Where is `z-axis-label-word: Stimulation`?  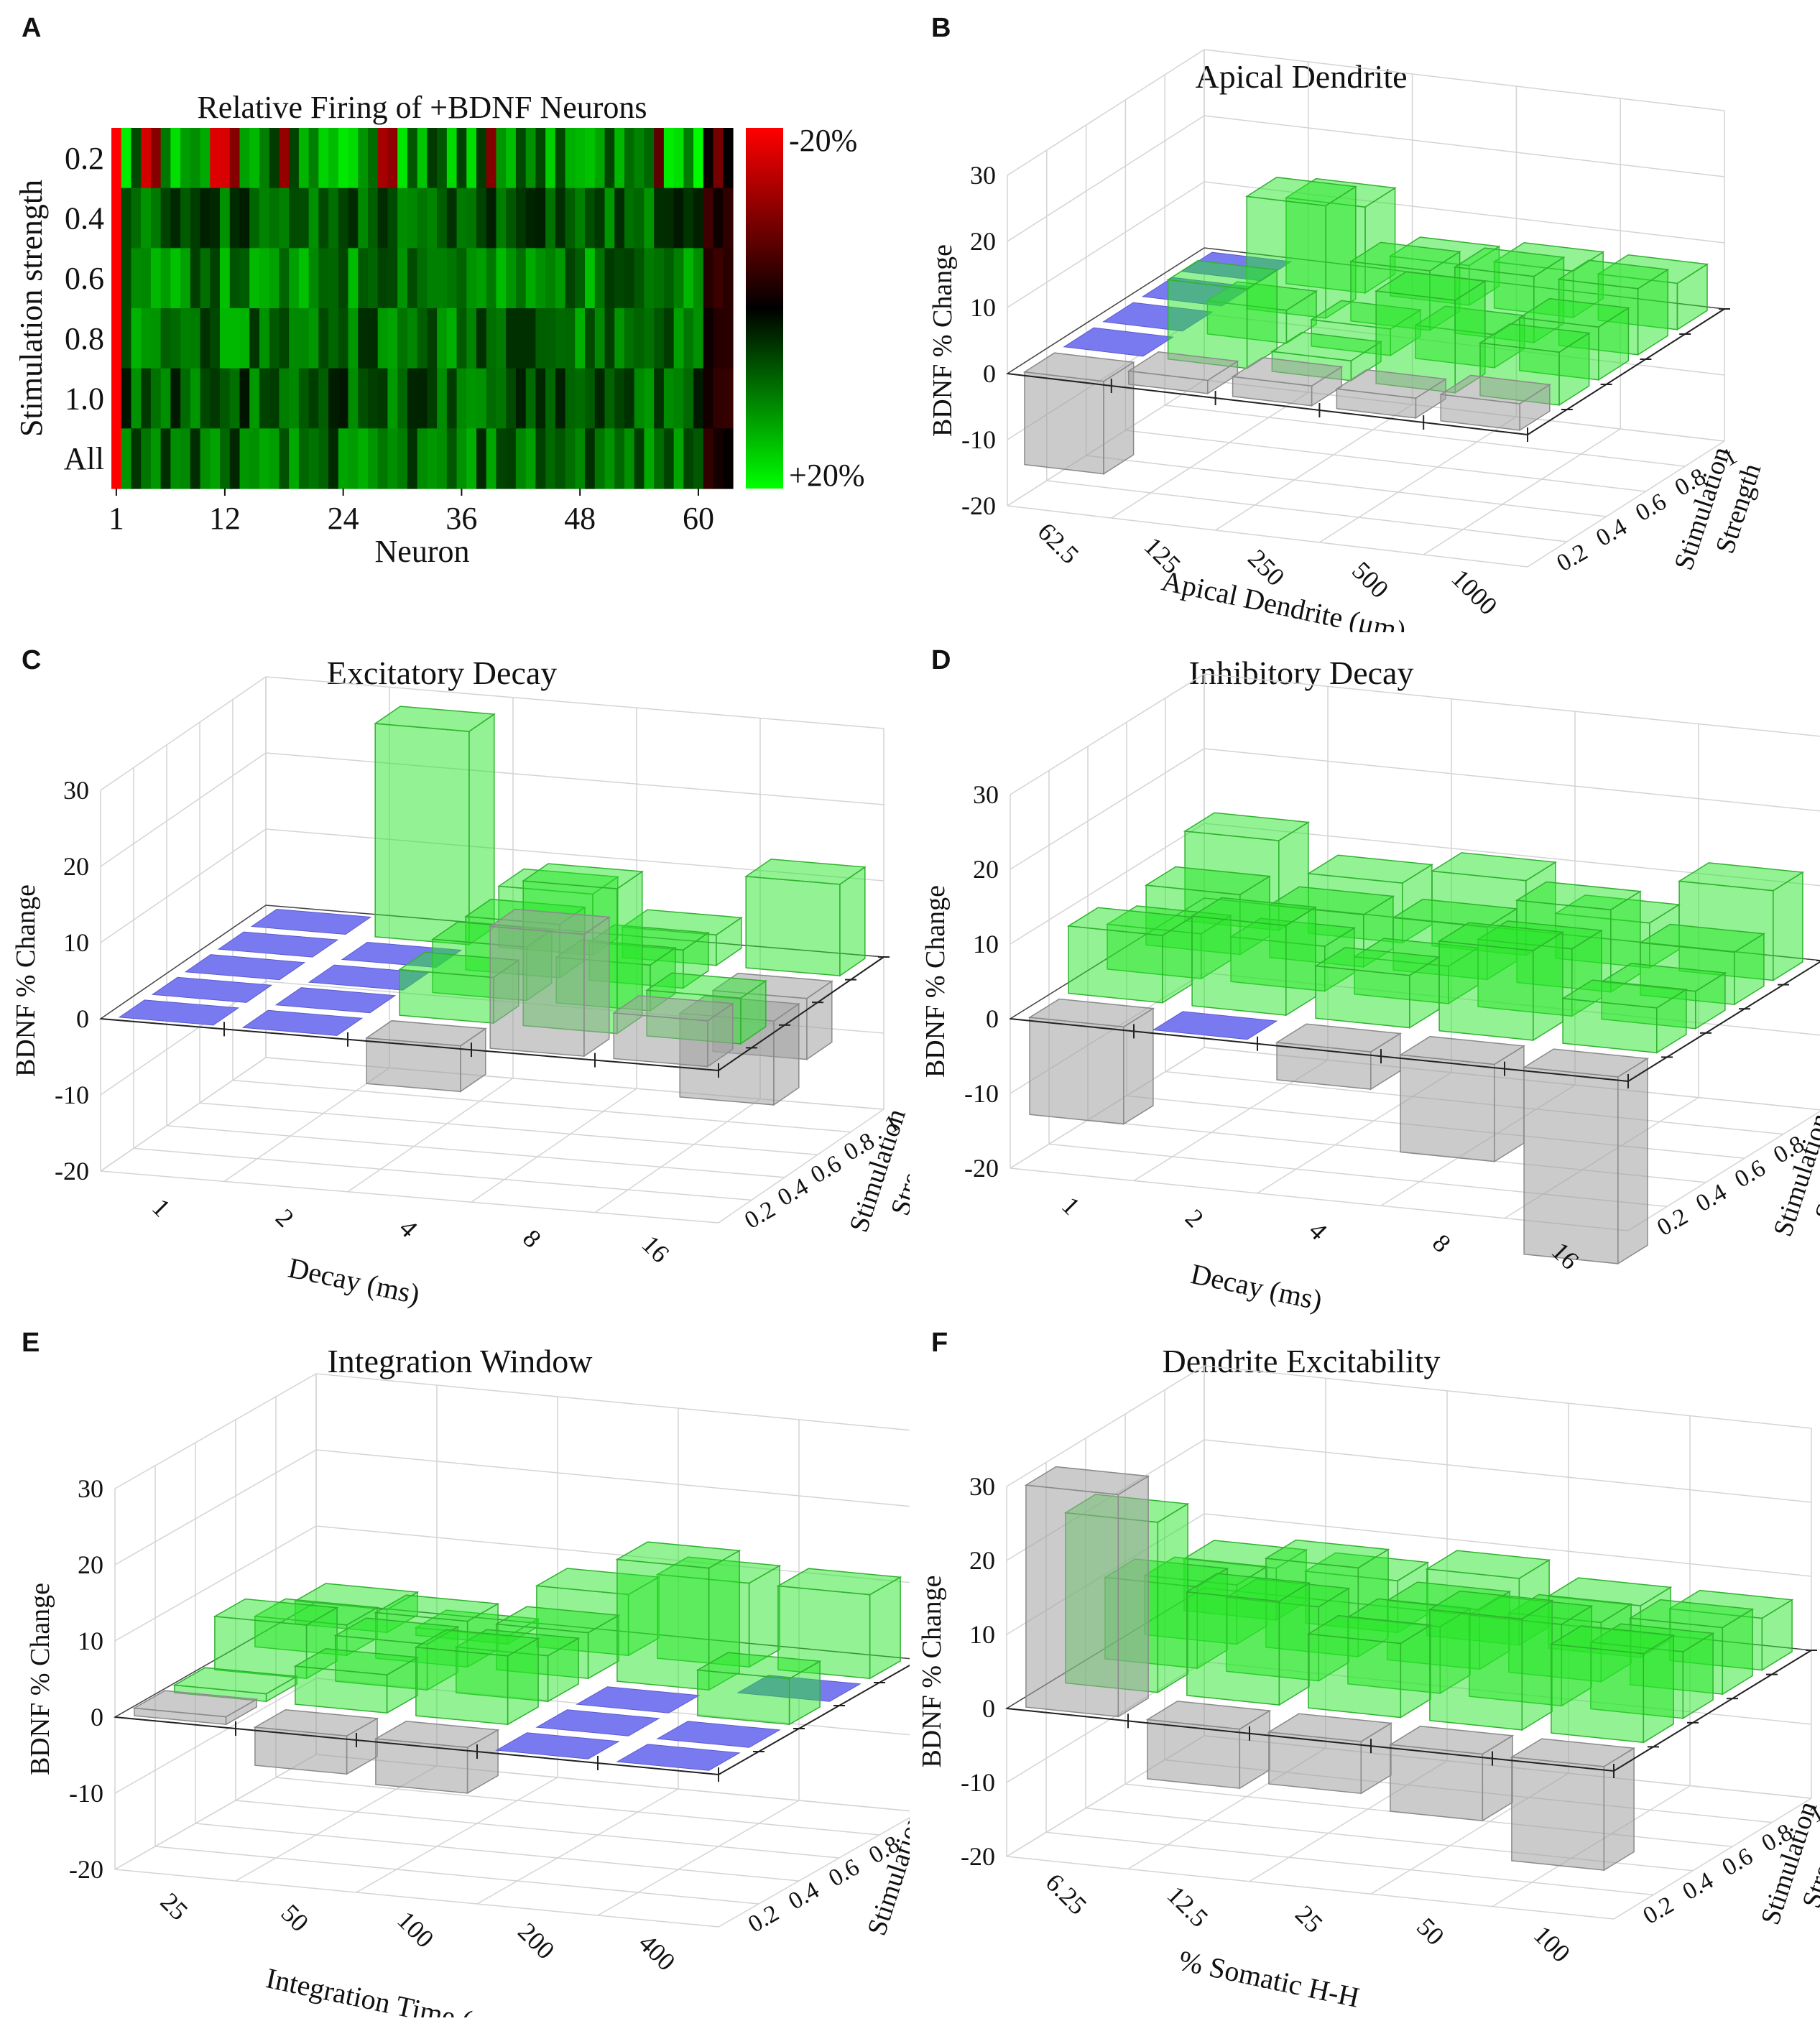 z-axis-label-word: Stimulation is located at coordinates (886, 1874).